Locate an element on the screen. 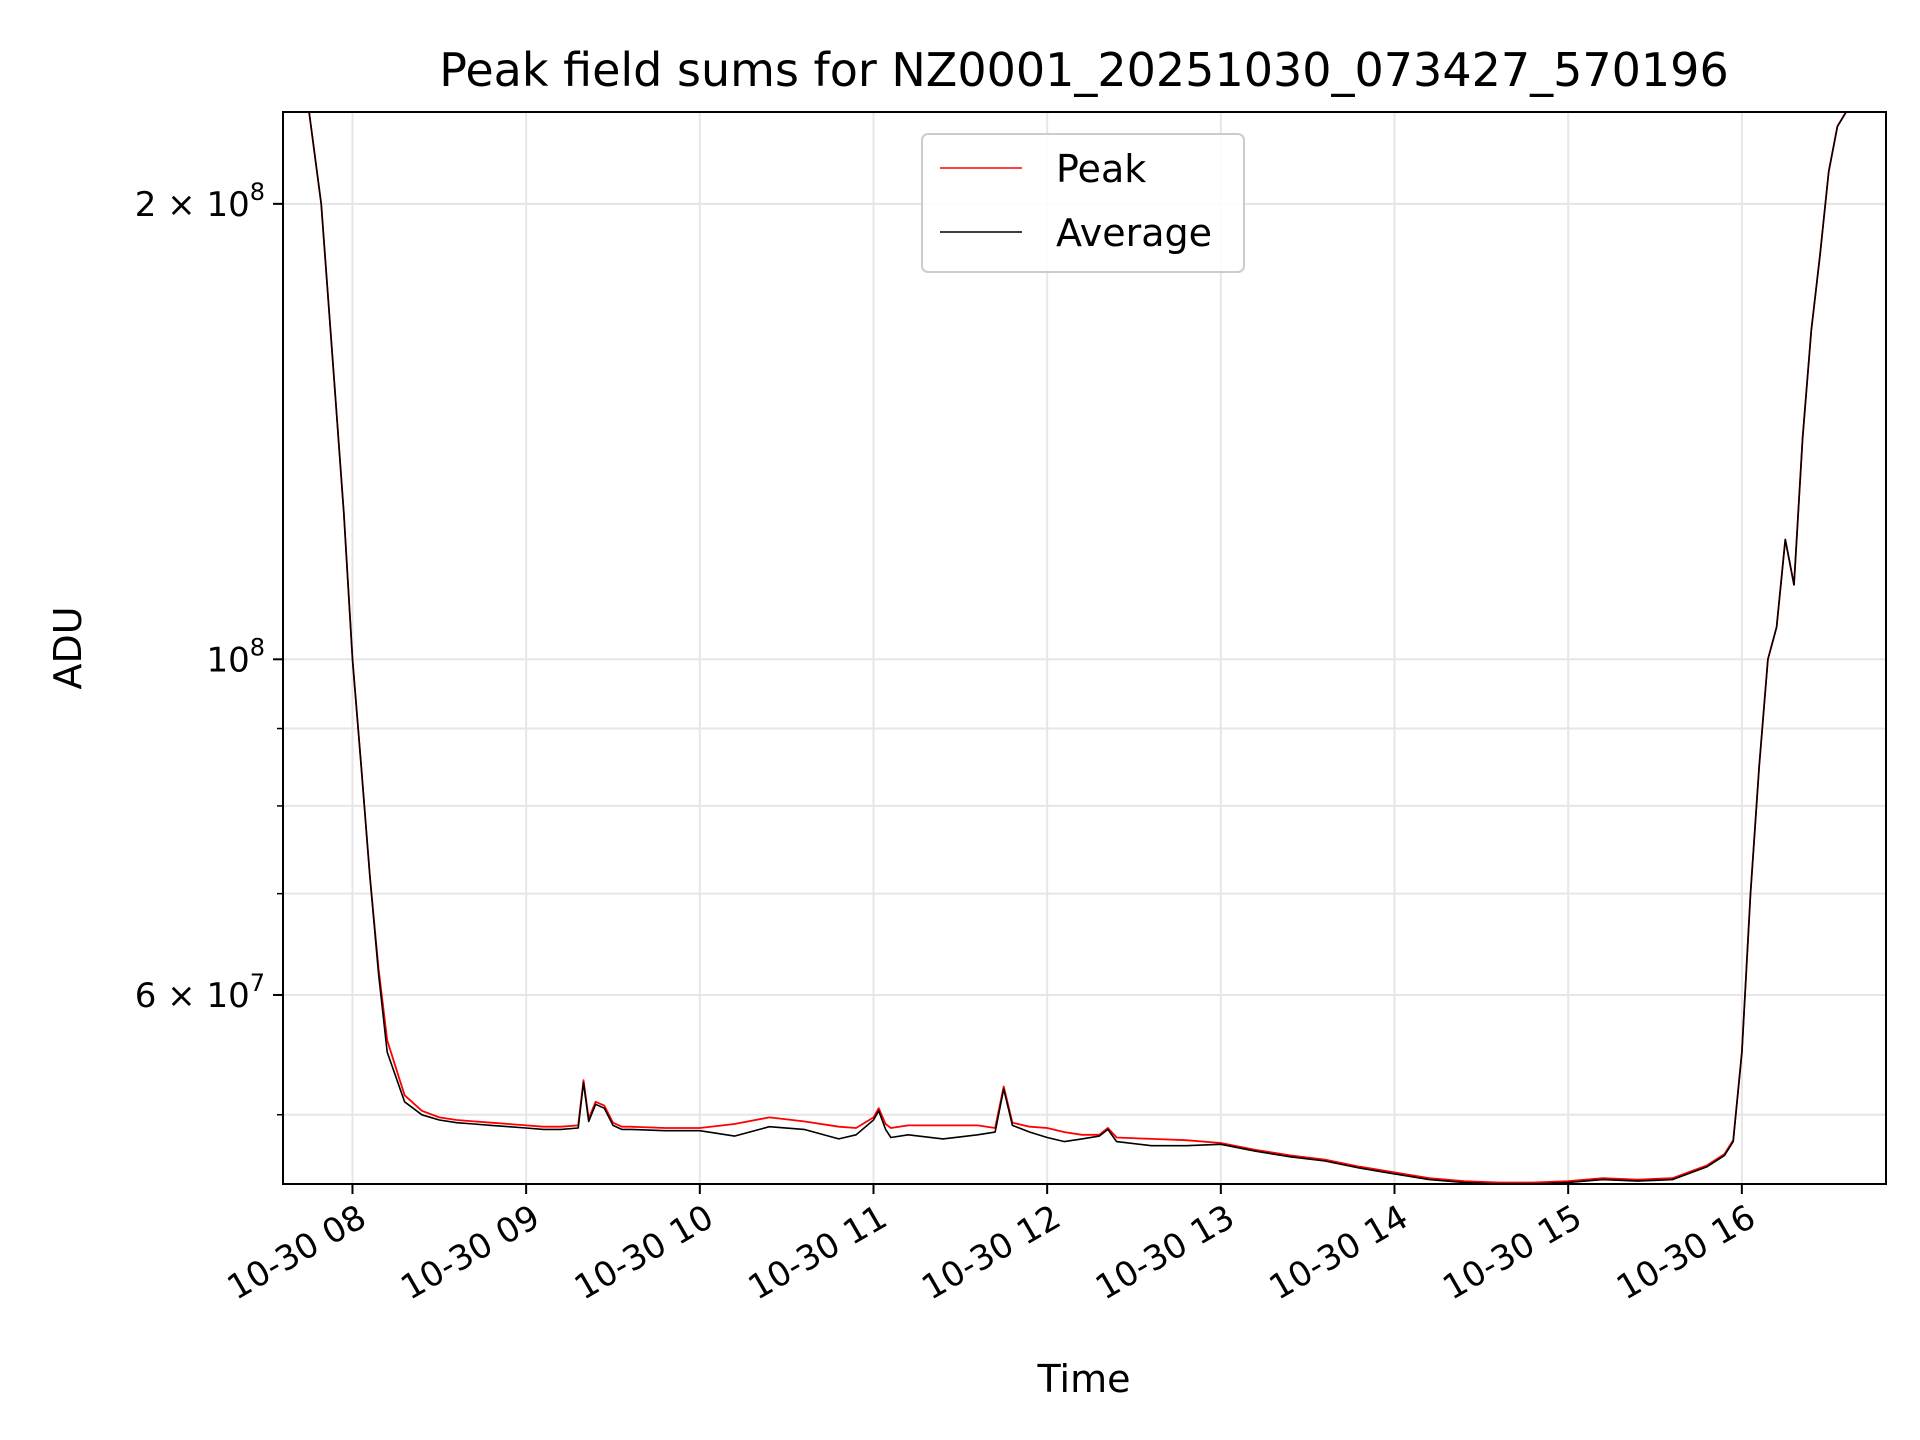 Image resolution: width=1920 pixels, height=1440 pixels. y-axis-label: ADU is located at coordinates (68, 647).